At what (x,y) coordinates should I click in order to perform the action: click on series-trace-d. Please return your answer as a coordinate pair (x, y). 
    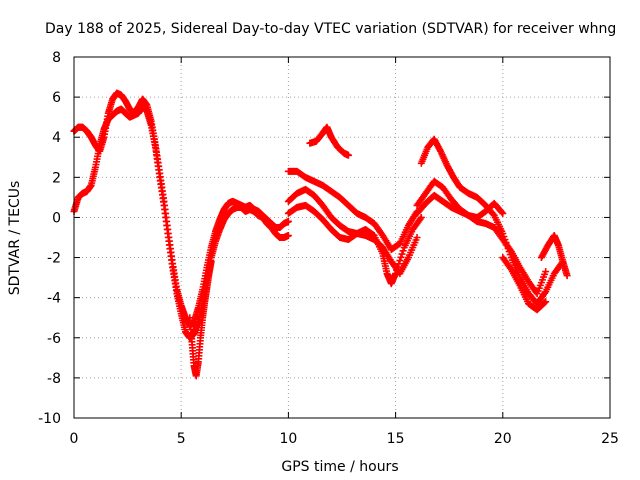
    Looking at the image, I should click on (352, 210).